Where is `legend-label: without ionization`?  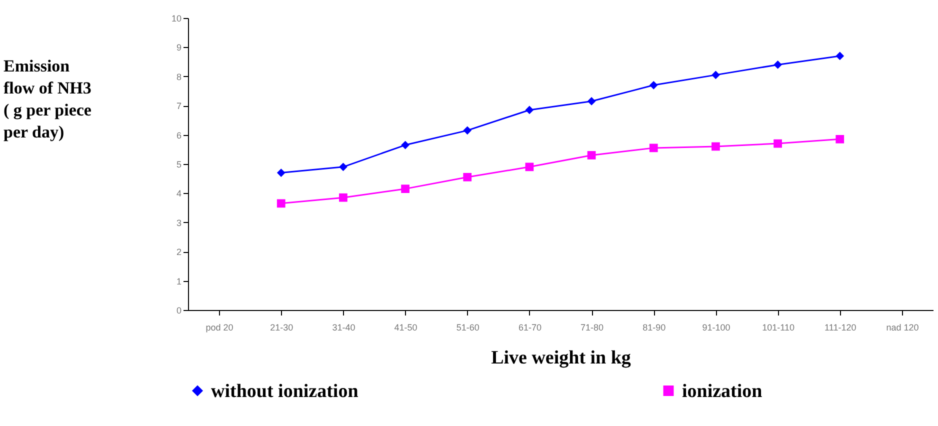
legend-label: without ionization is located at coordinates (285, 391).